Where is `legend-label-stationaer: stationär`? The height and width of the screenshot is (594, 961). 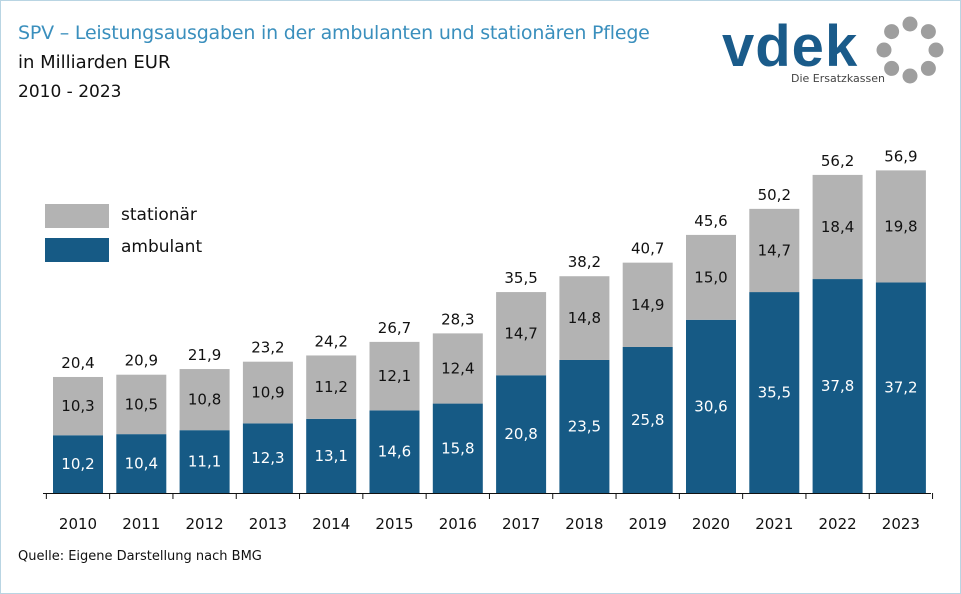 legend-label-stationaer: stationär is located at coordinates (159, 215).